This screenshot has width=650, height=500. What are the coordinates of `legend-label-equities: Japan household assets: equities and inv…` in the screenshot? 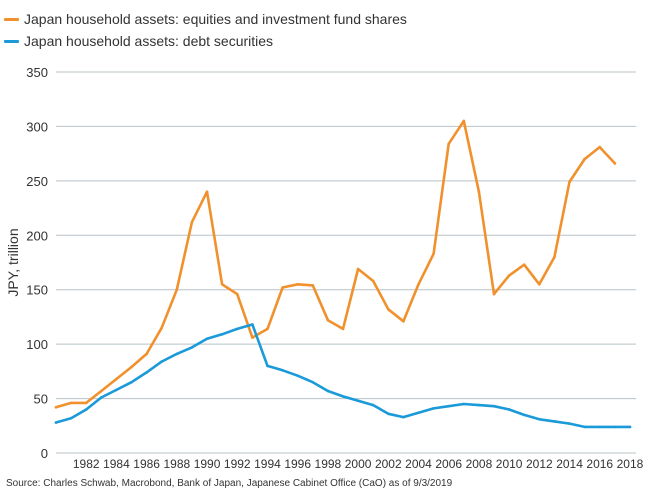 It's located at (215, 19).